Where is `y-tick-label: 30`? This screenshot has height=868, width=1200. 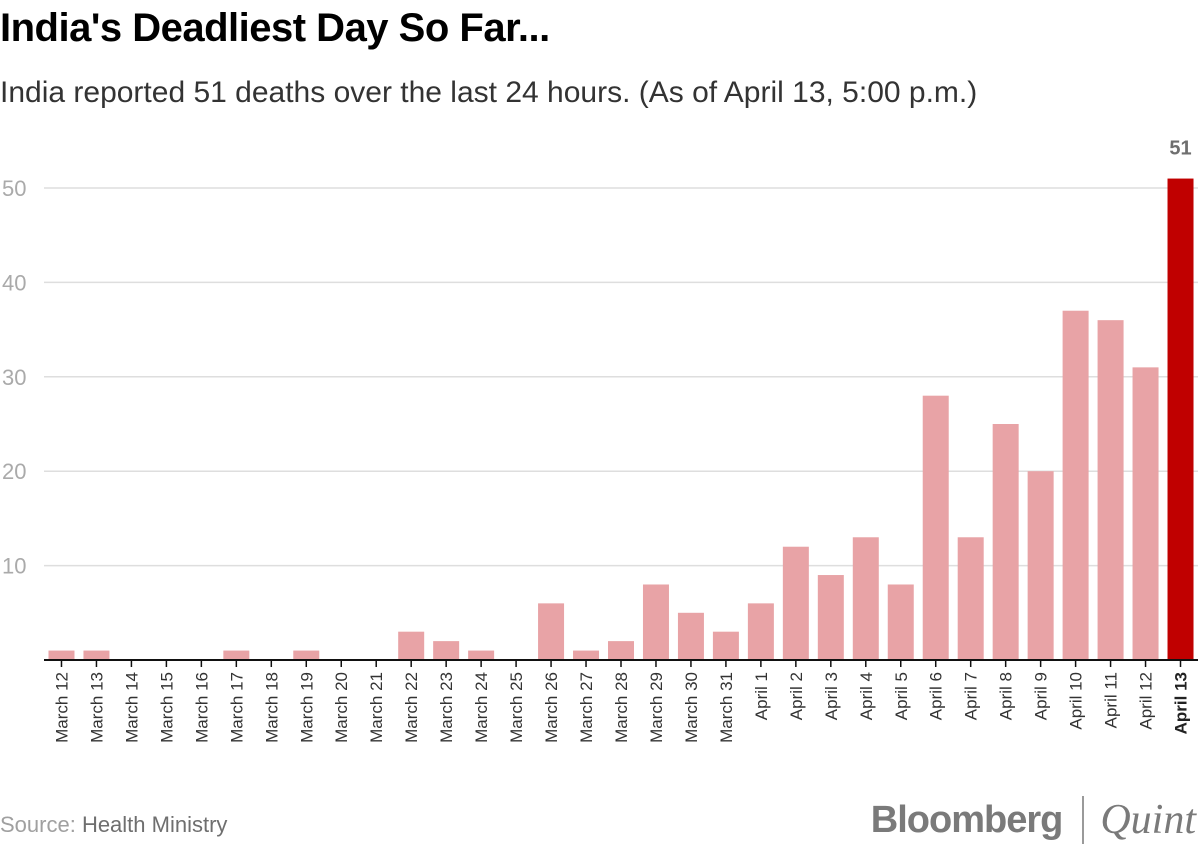 y-tick-label: 30 is located at coordinates (14, 377).